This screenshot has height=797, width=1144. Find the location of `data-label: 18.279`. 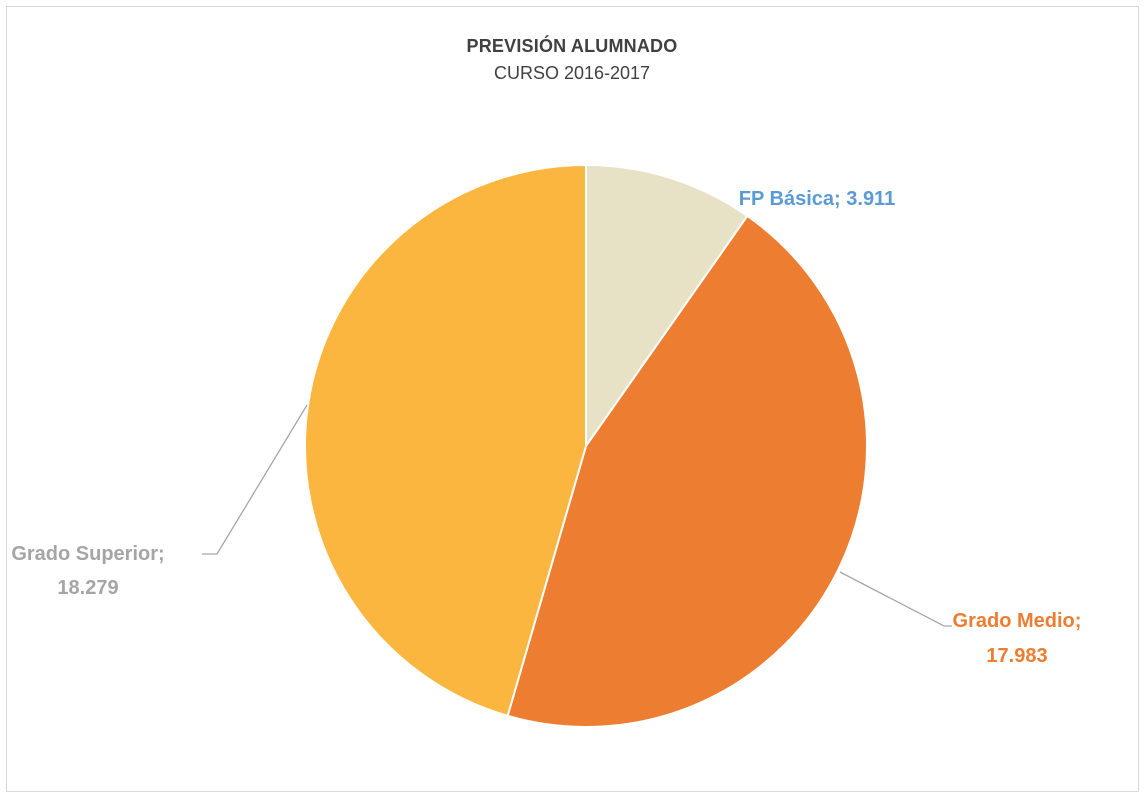

data-label: 18.279 is located at coordinates (87, 588).